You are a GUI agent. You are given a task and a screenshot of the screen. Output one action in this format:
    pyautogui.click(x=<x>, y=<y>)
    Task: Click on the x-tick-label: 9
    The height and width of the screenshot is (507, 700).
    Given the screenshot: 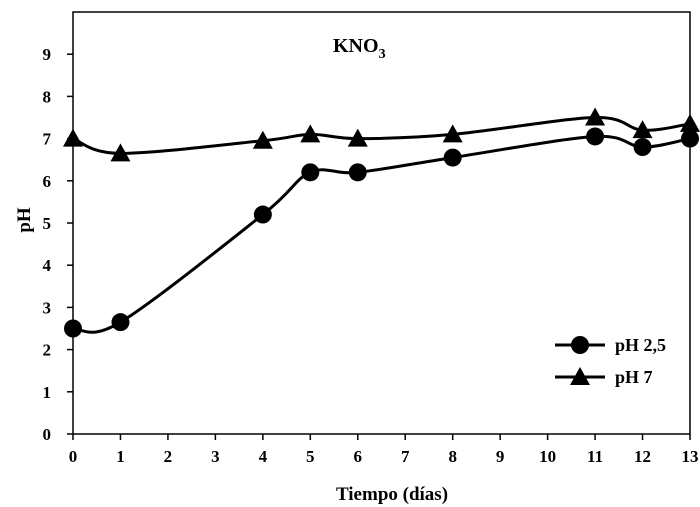 What is the action you would take?
    pyautogui.click(x=500, y=456)
    